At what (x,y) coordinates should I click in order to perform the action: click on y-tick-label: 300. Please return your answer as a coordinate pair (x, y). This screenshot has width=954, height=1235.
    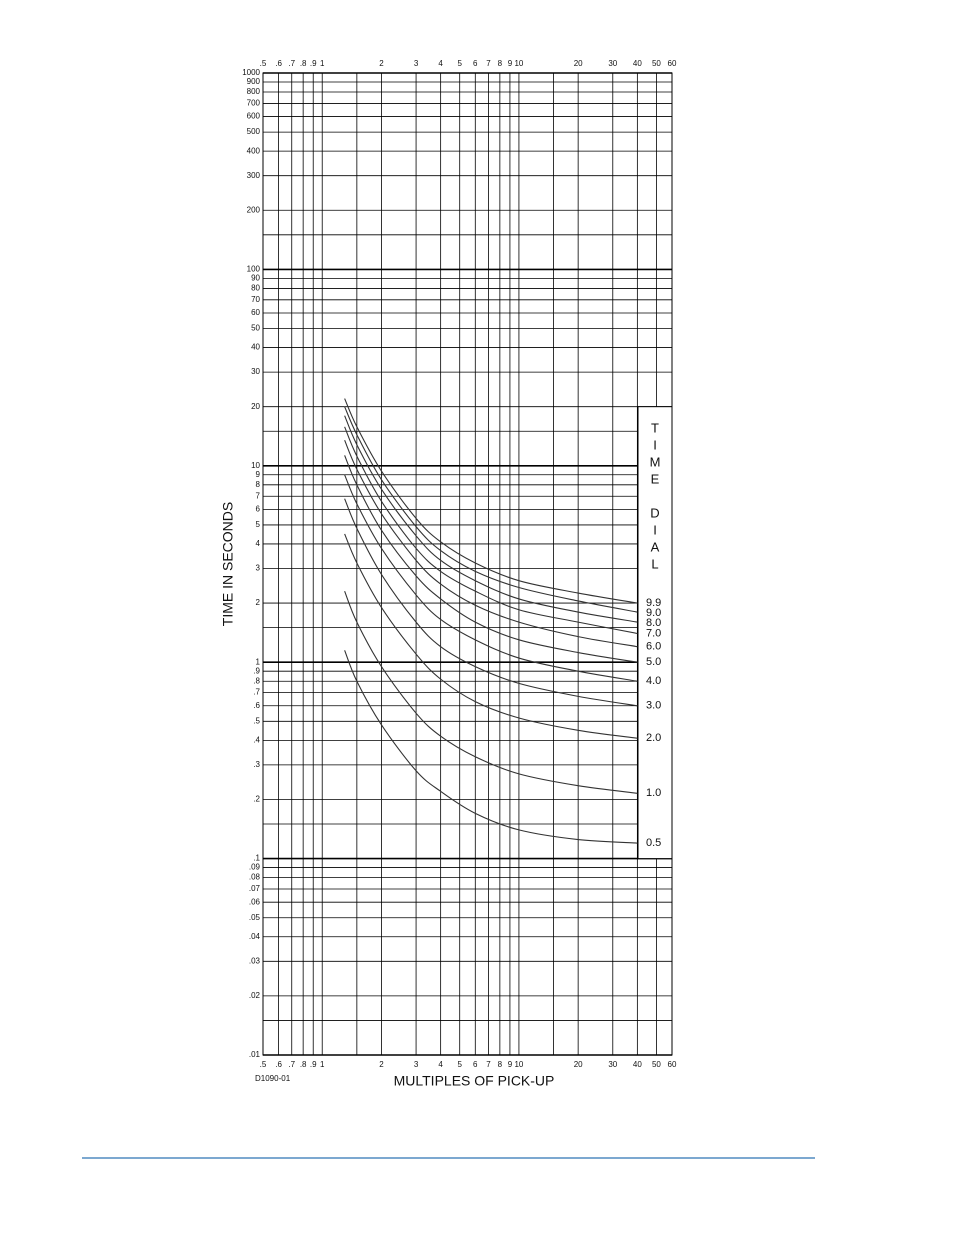
    Looking at the image, I should click on (254, 175).